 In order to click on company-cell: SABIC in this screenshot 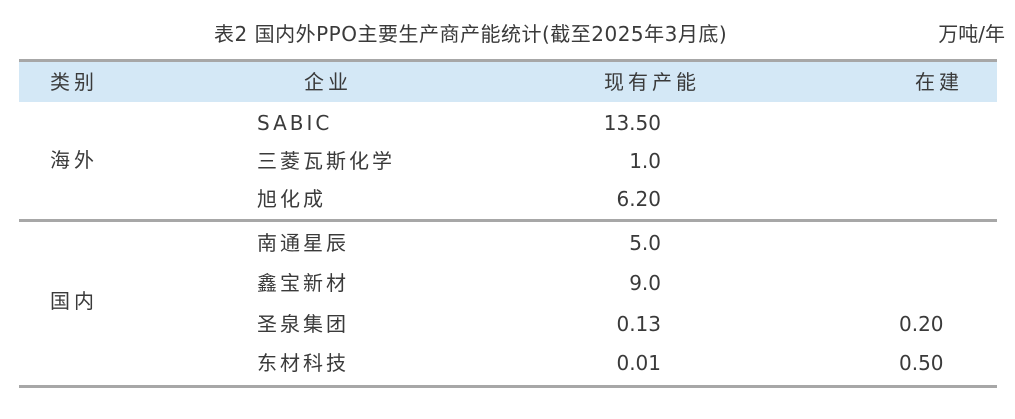, I will do `click(295, 123)`.